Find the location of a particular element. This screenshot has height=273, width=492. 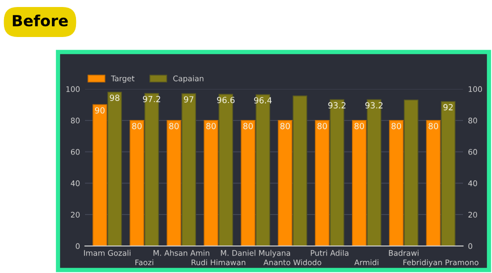

data-label: 90 is located at coordinates (100, 110).